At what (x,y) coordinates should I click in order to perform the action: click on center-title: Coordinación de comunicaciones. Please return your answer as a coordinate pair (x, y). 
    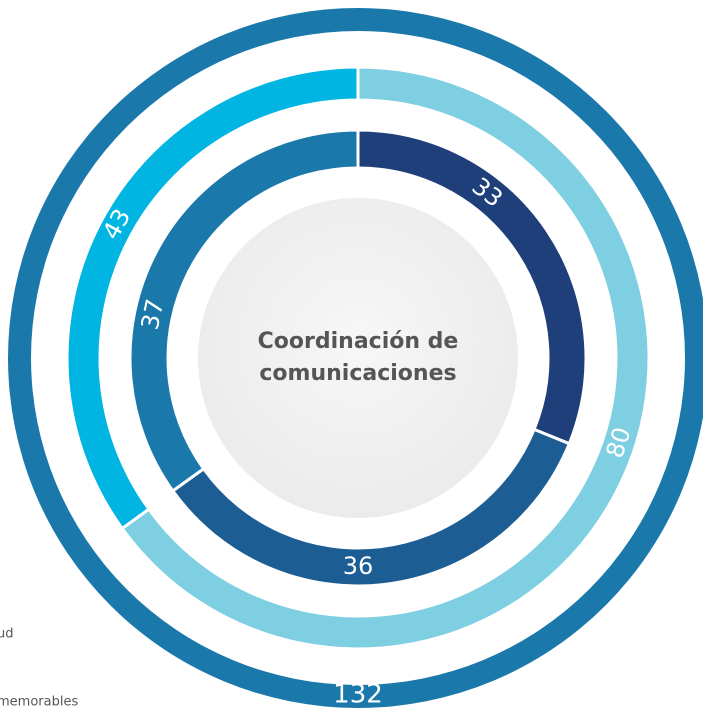
    Looking at the image, I should click on (358, 357).